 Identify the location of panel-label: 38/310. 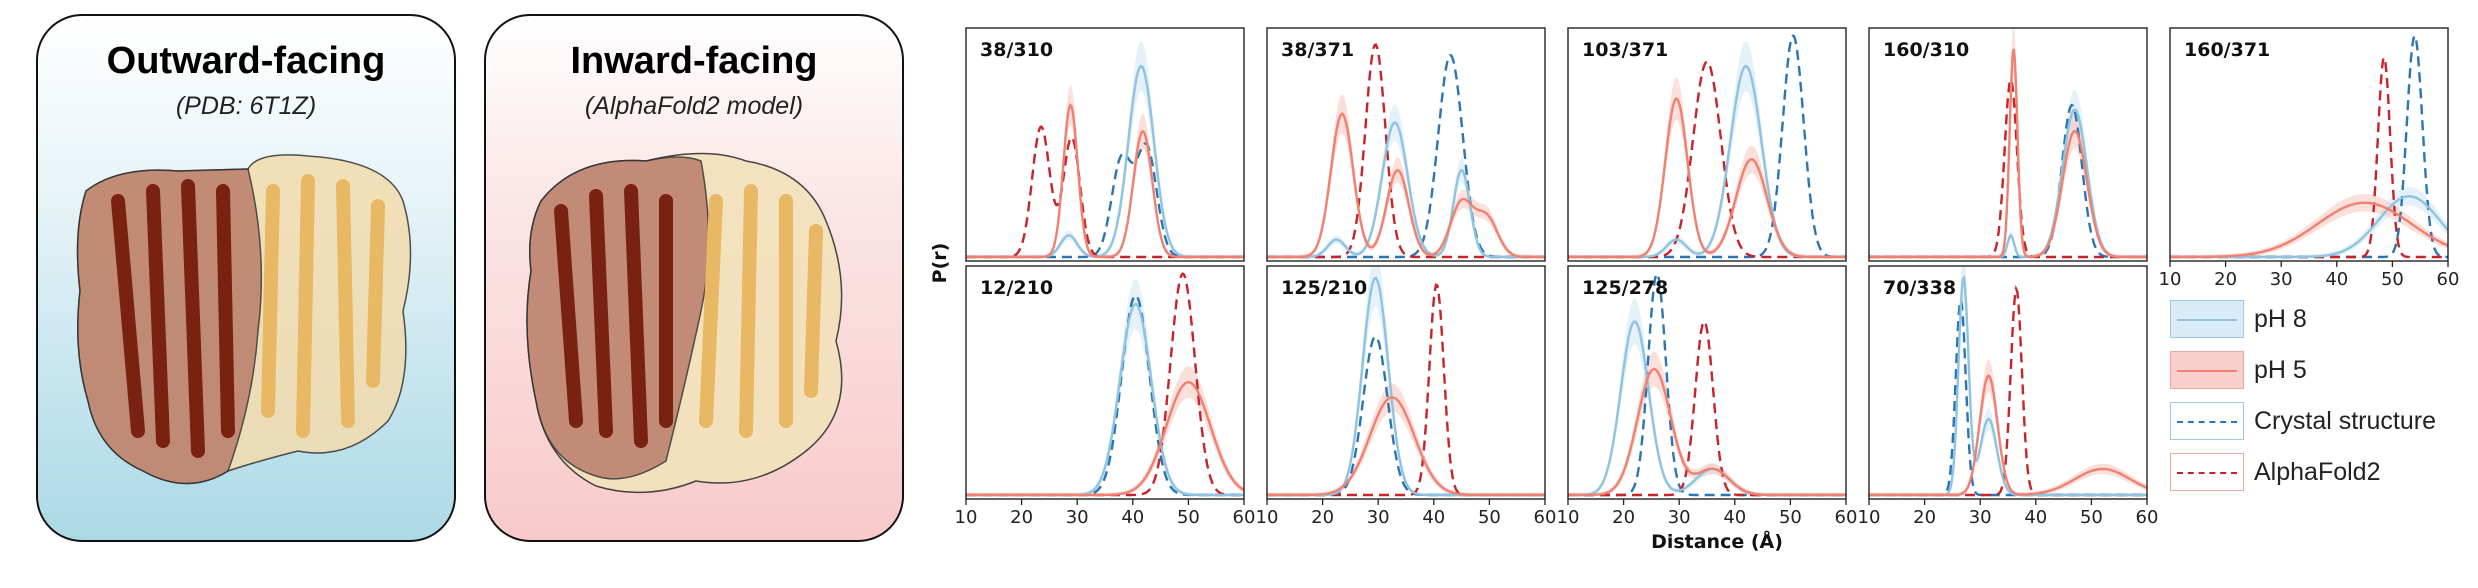
(1016, 50).